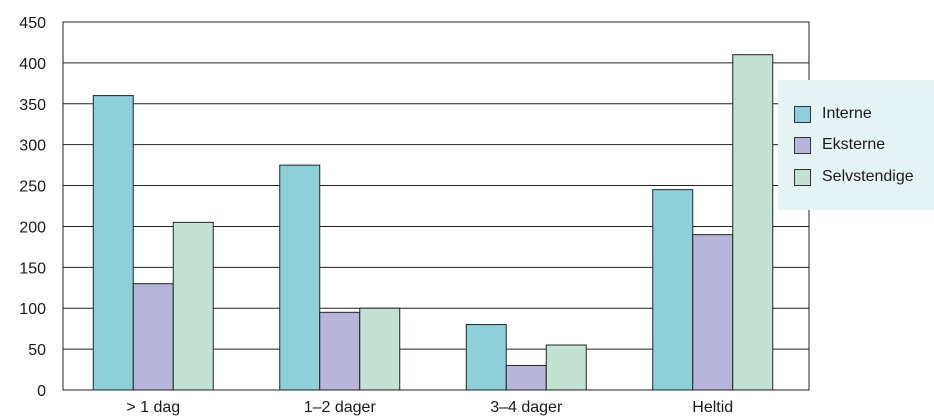 The height and width of the screenshot is (416, 934). I want to click on legend-item-interne: Interne, so click(833, 114).